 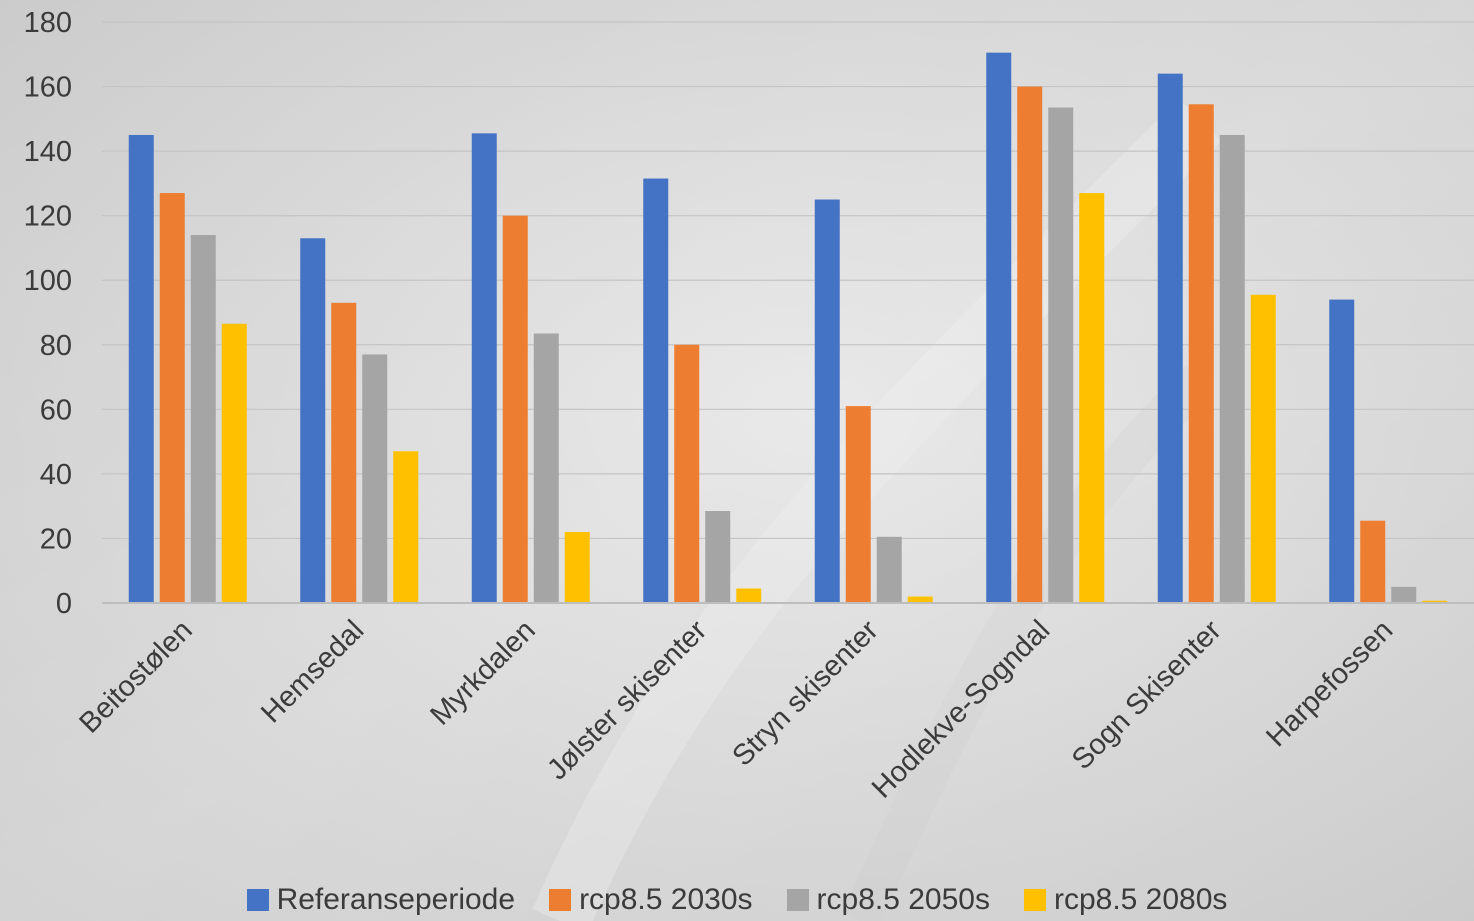 I want to click on y-tick-label: 60, so click(x=56, y=410).